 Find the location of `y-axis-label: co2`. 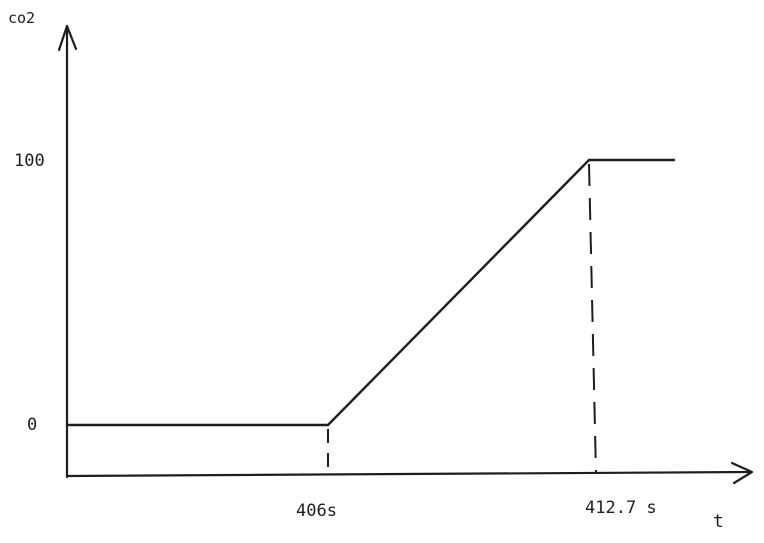

y-axis-label: co2 is located at coordinates (21, 18).